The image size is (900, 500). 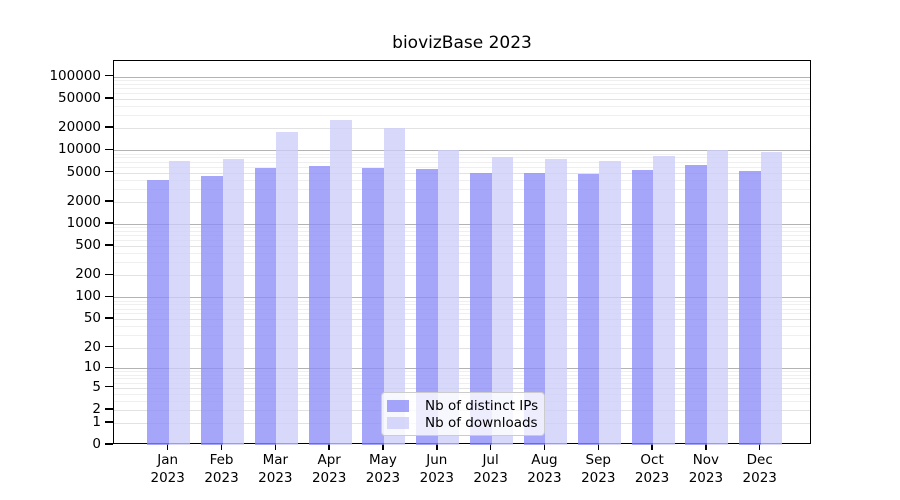 I want to click on bar-ips-jun-2023, so click(x=427, y=307).